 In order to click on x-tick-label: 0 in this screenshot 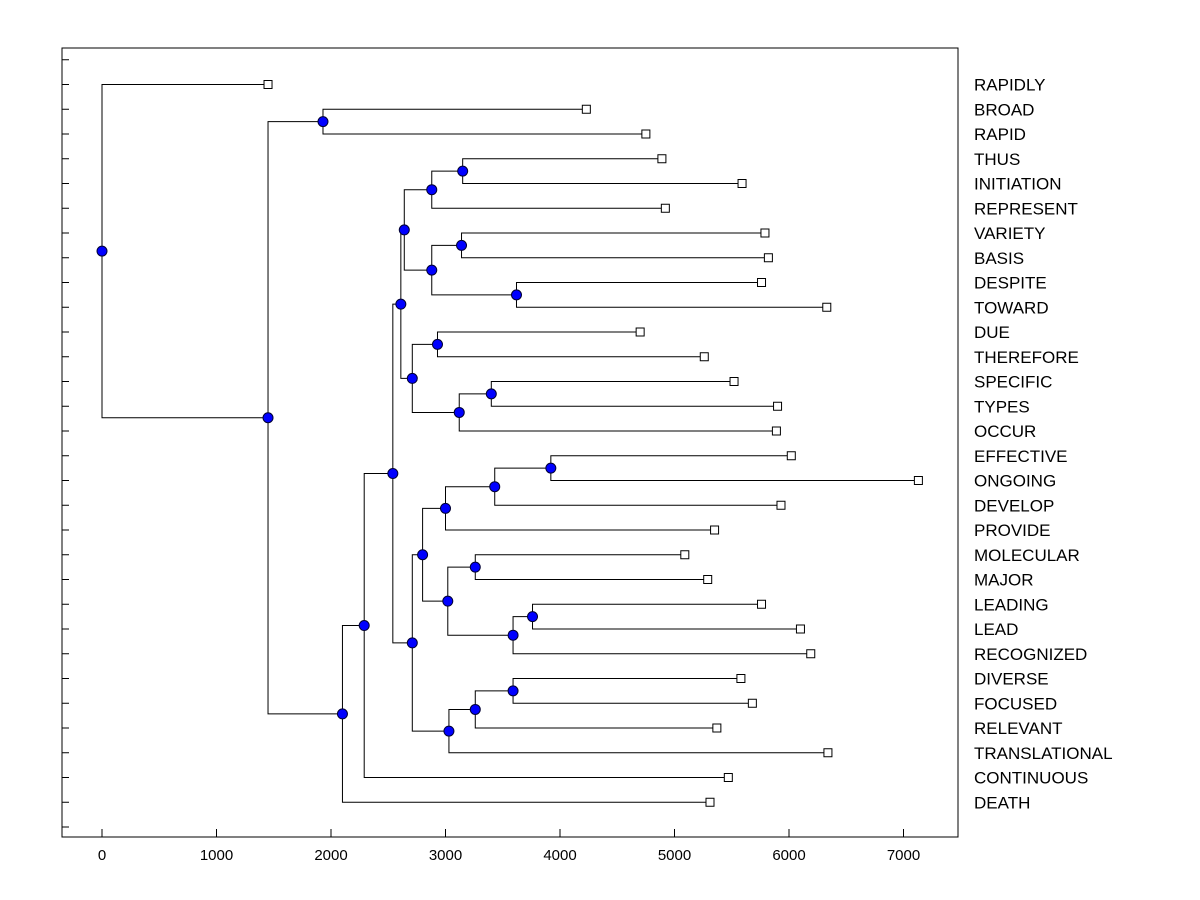, I will do `click(102, 855)`.